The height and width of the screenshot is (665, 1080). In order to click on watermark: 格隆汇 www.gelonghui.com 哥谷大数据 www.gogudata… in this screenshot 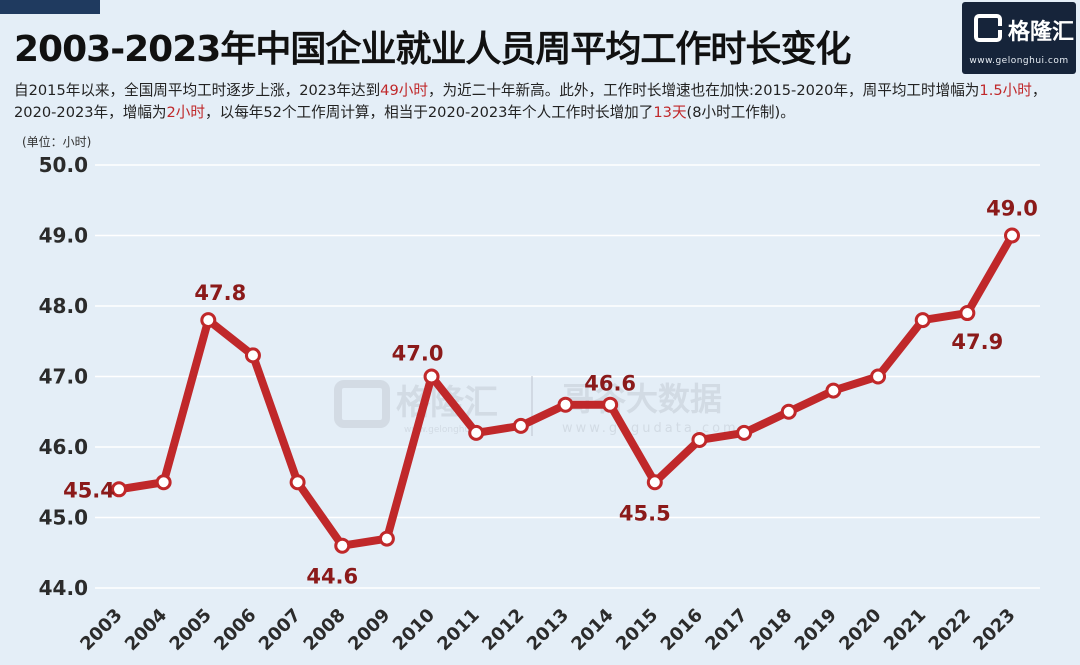, I will do `click(536, 406)`.